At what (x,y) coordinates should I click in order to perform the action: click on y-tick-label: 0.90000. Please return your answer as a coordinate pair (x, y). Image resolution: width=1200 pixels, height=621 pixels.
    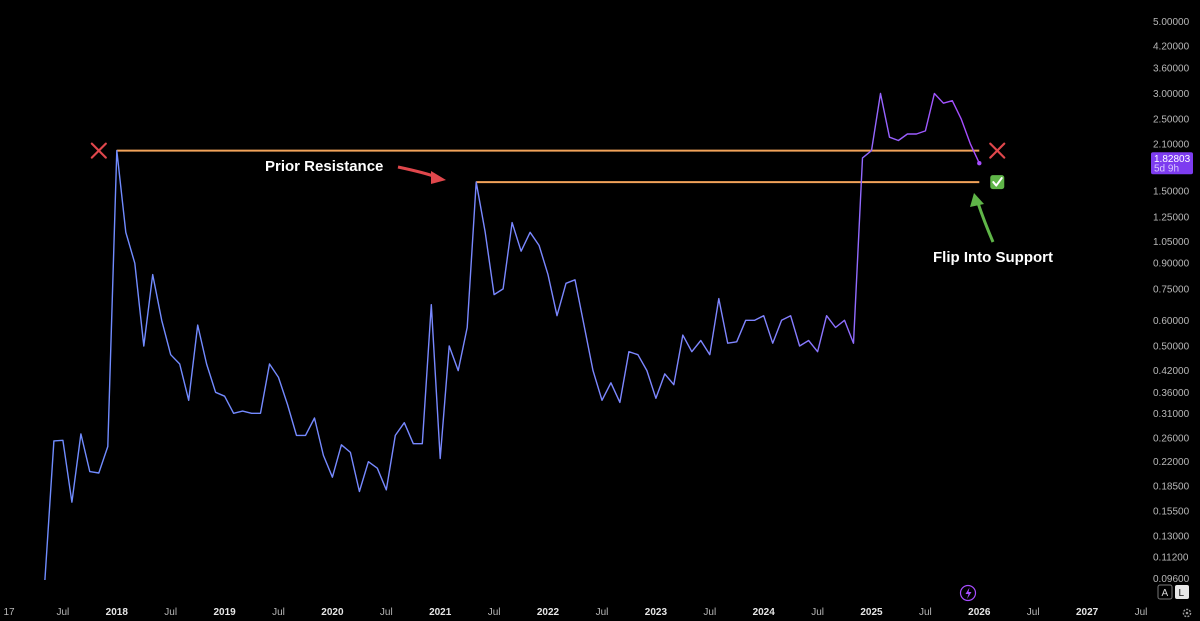
    Looking at the image, I should click on (1171, 264).